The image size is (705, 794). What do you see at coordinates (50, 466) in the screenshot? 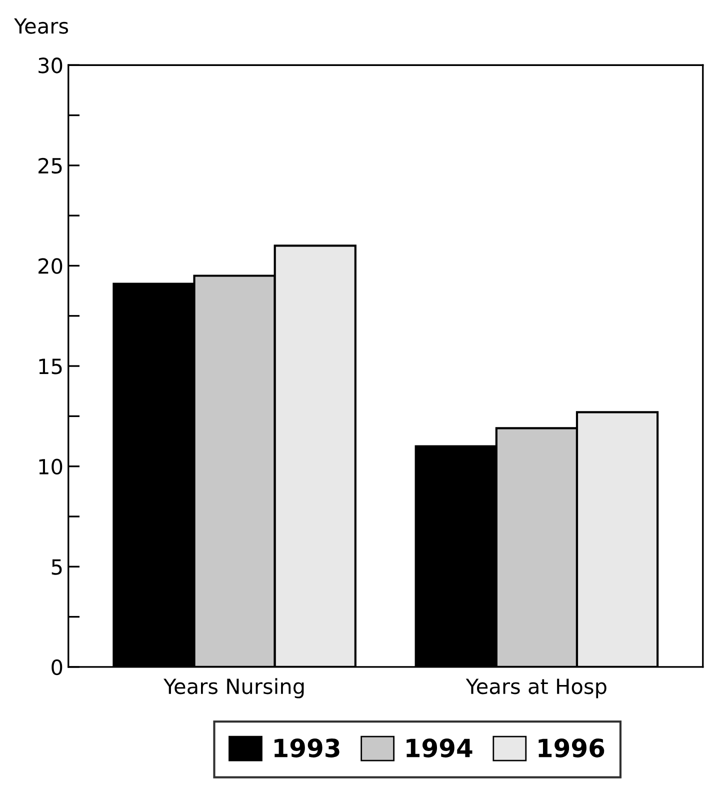
I see `y-tick-label: 10` at bounding box center [50, 466].